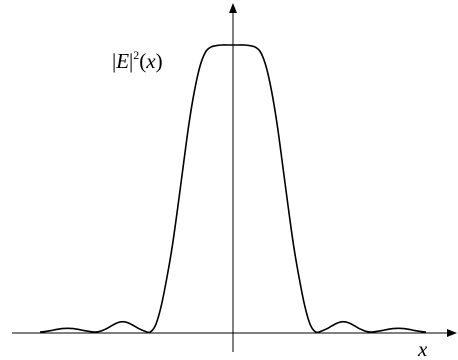 Image resolution: width=458 pixels, height=360 pixels. What do you see at coordinates (131, 61) in the screenshot?
I see `y-label-bar-close: |` at bounding box center [131, 61].